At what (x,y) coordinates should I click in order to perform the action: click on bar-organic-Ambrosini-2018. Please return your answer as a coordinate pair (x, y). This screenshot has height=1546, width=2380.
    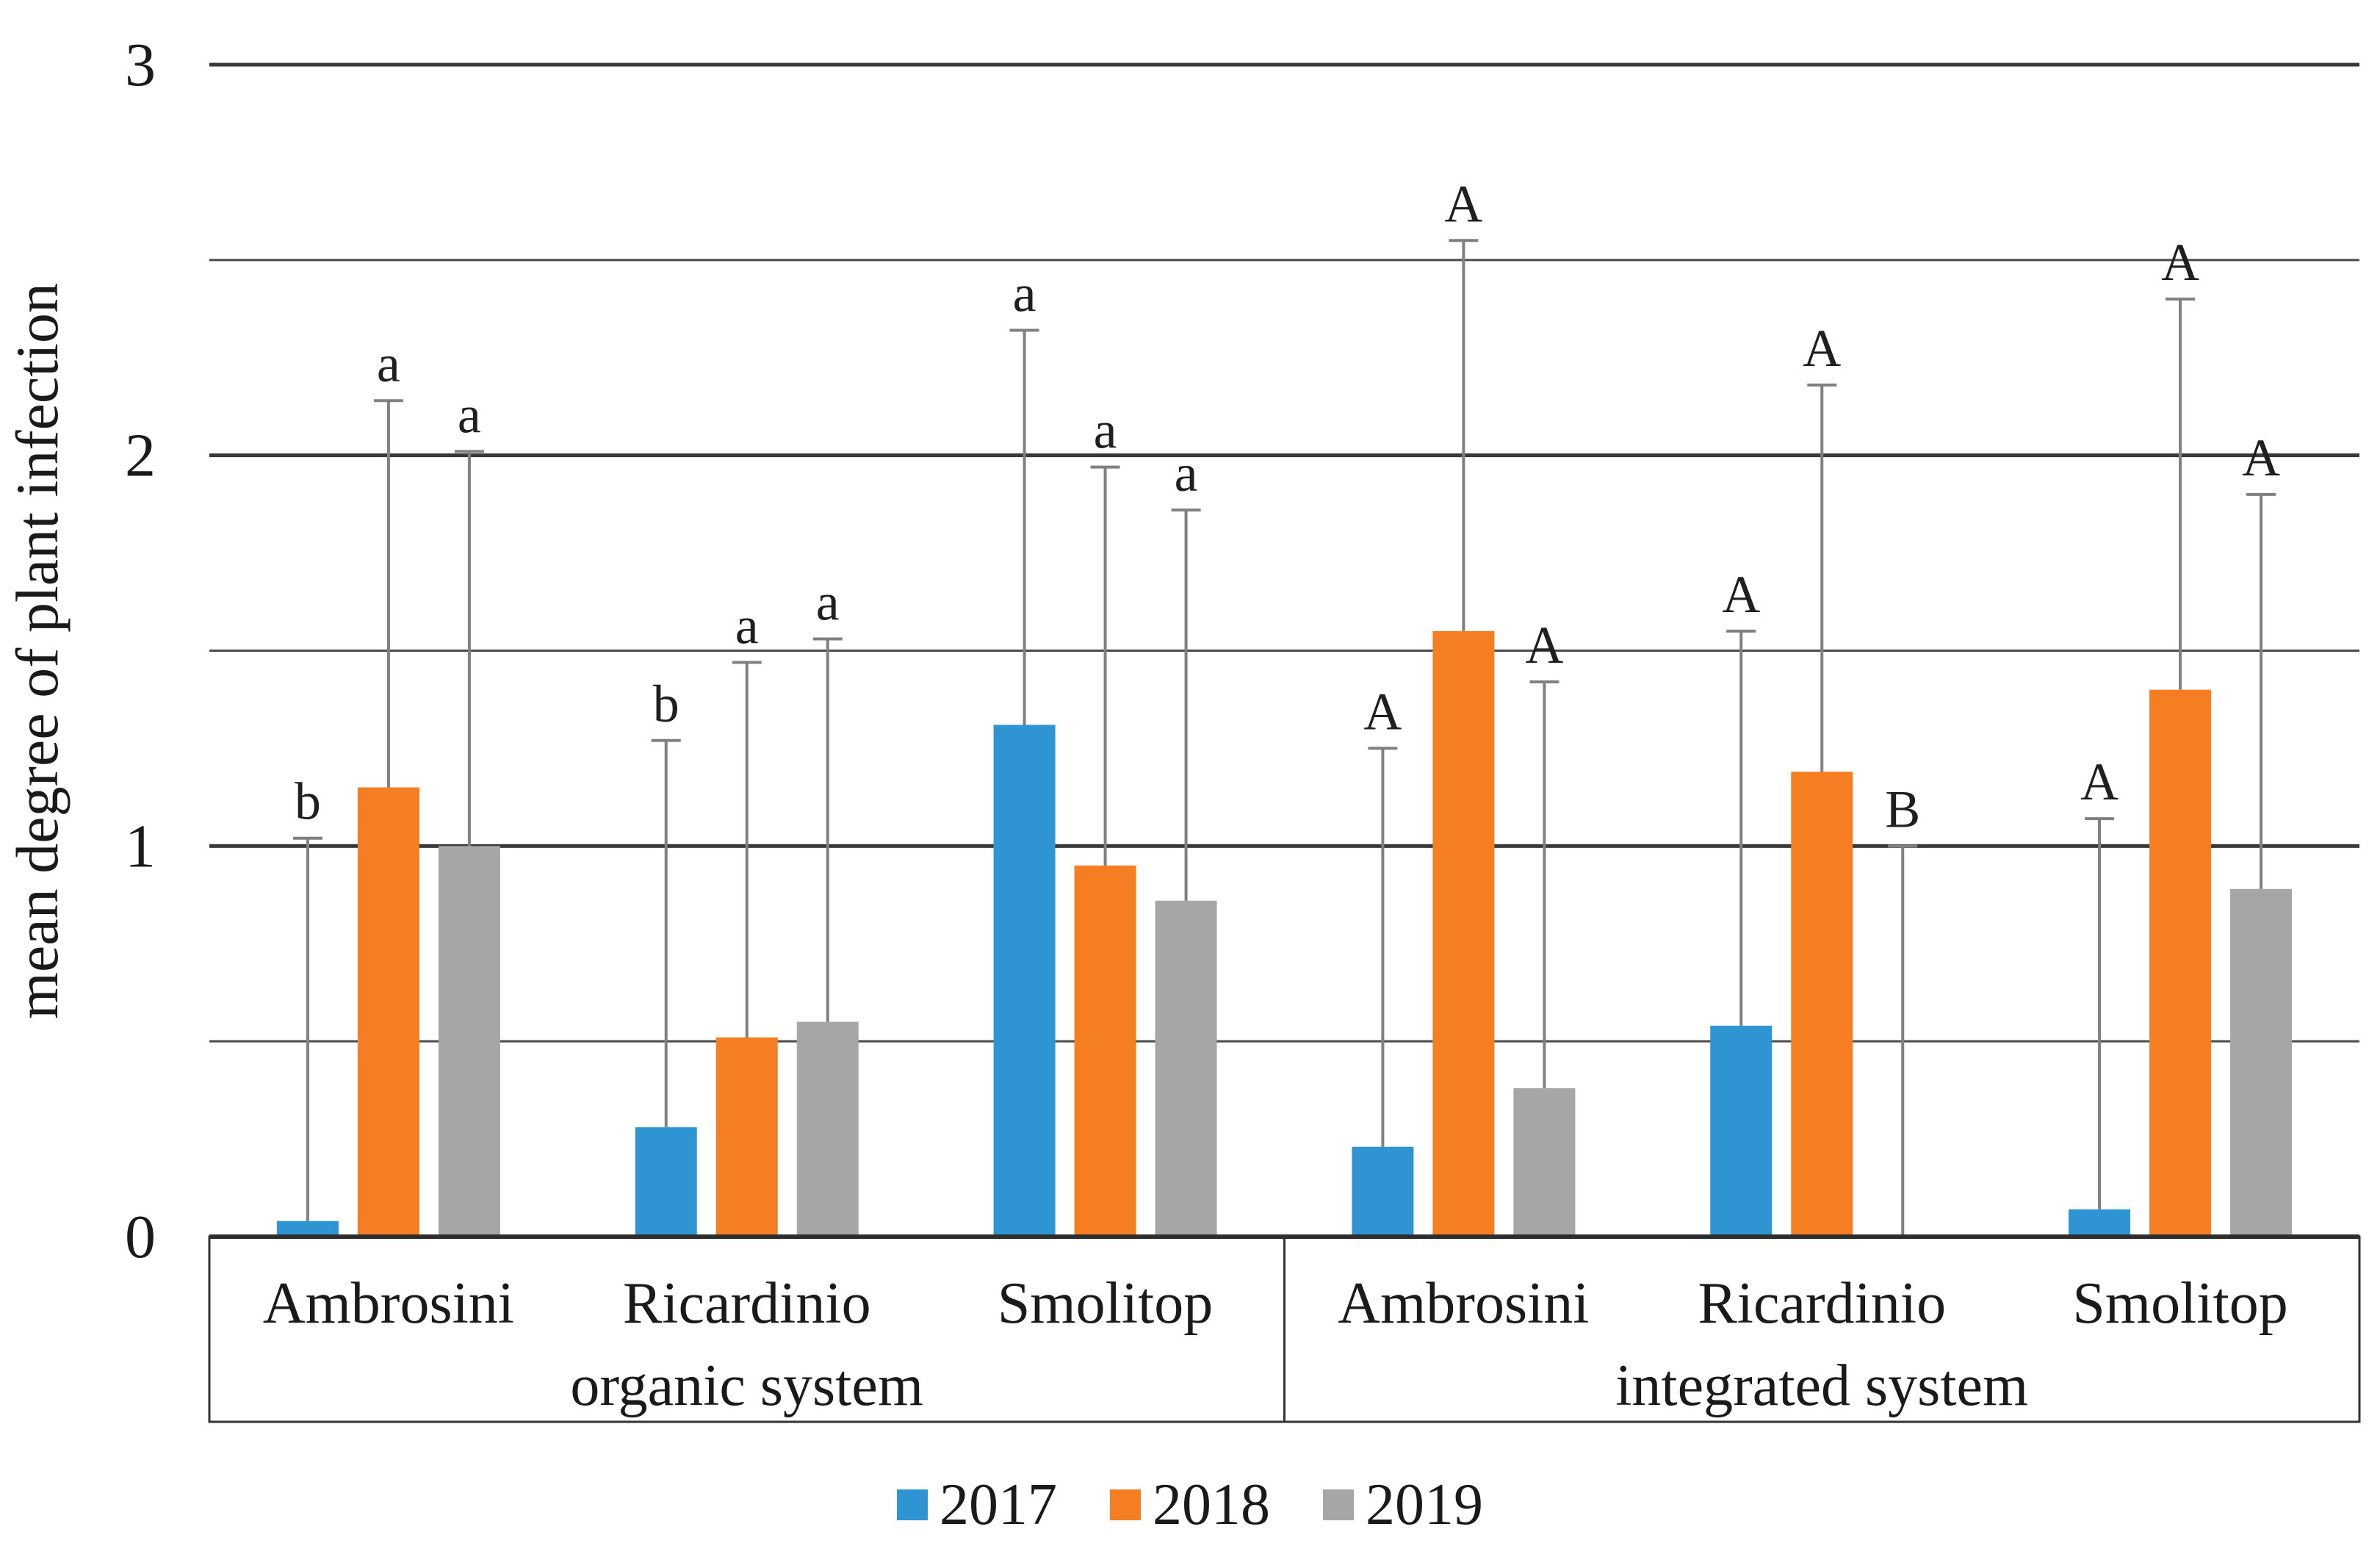
    Looking at the image, I should click on (388, 1012).